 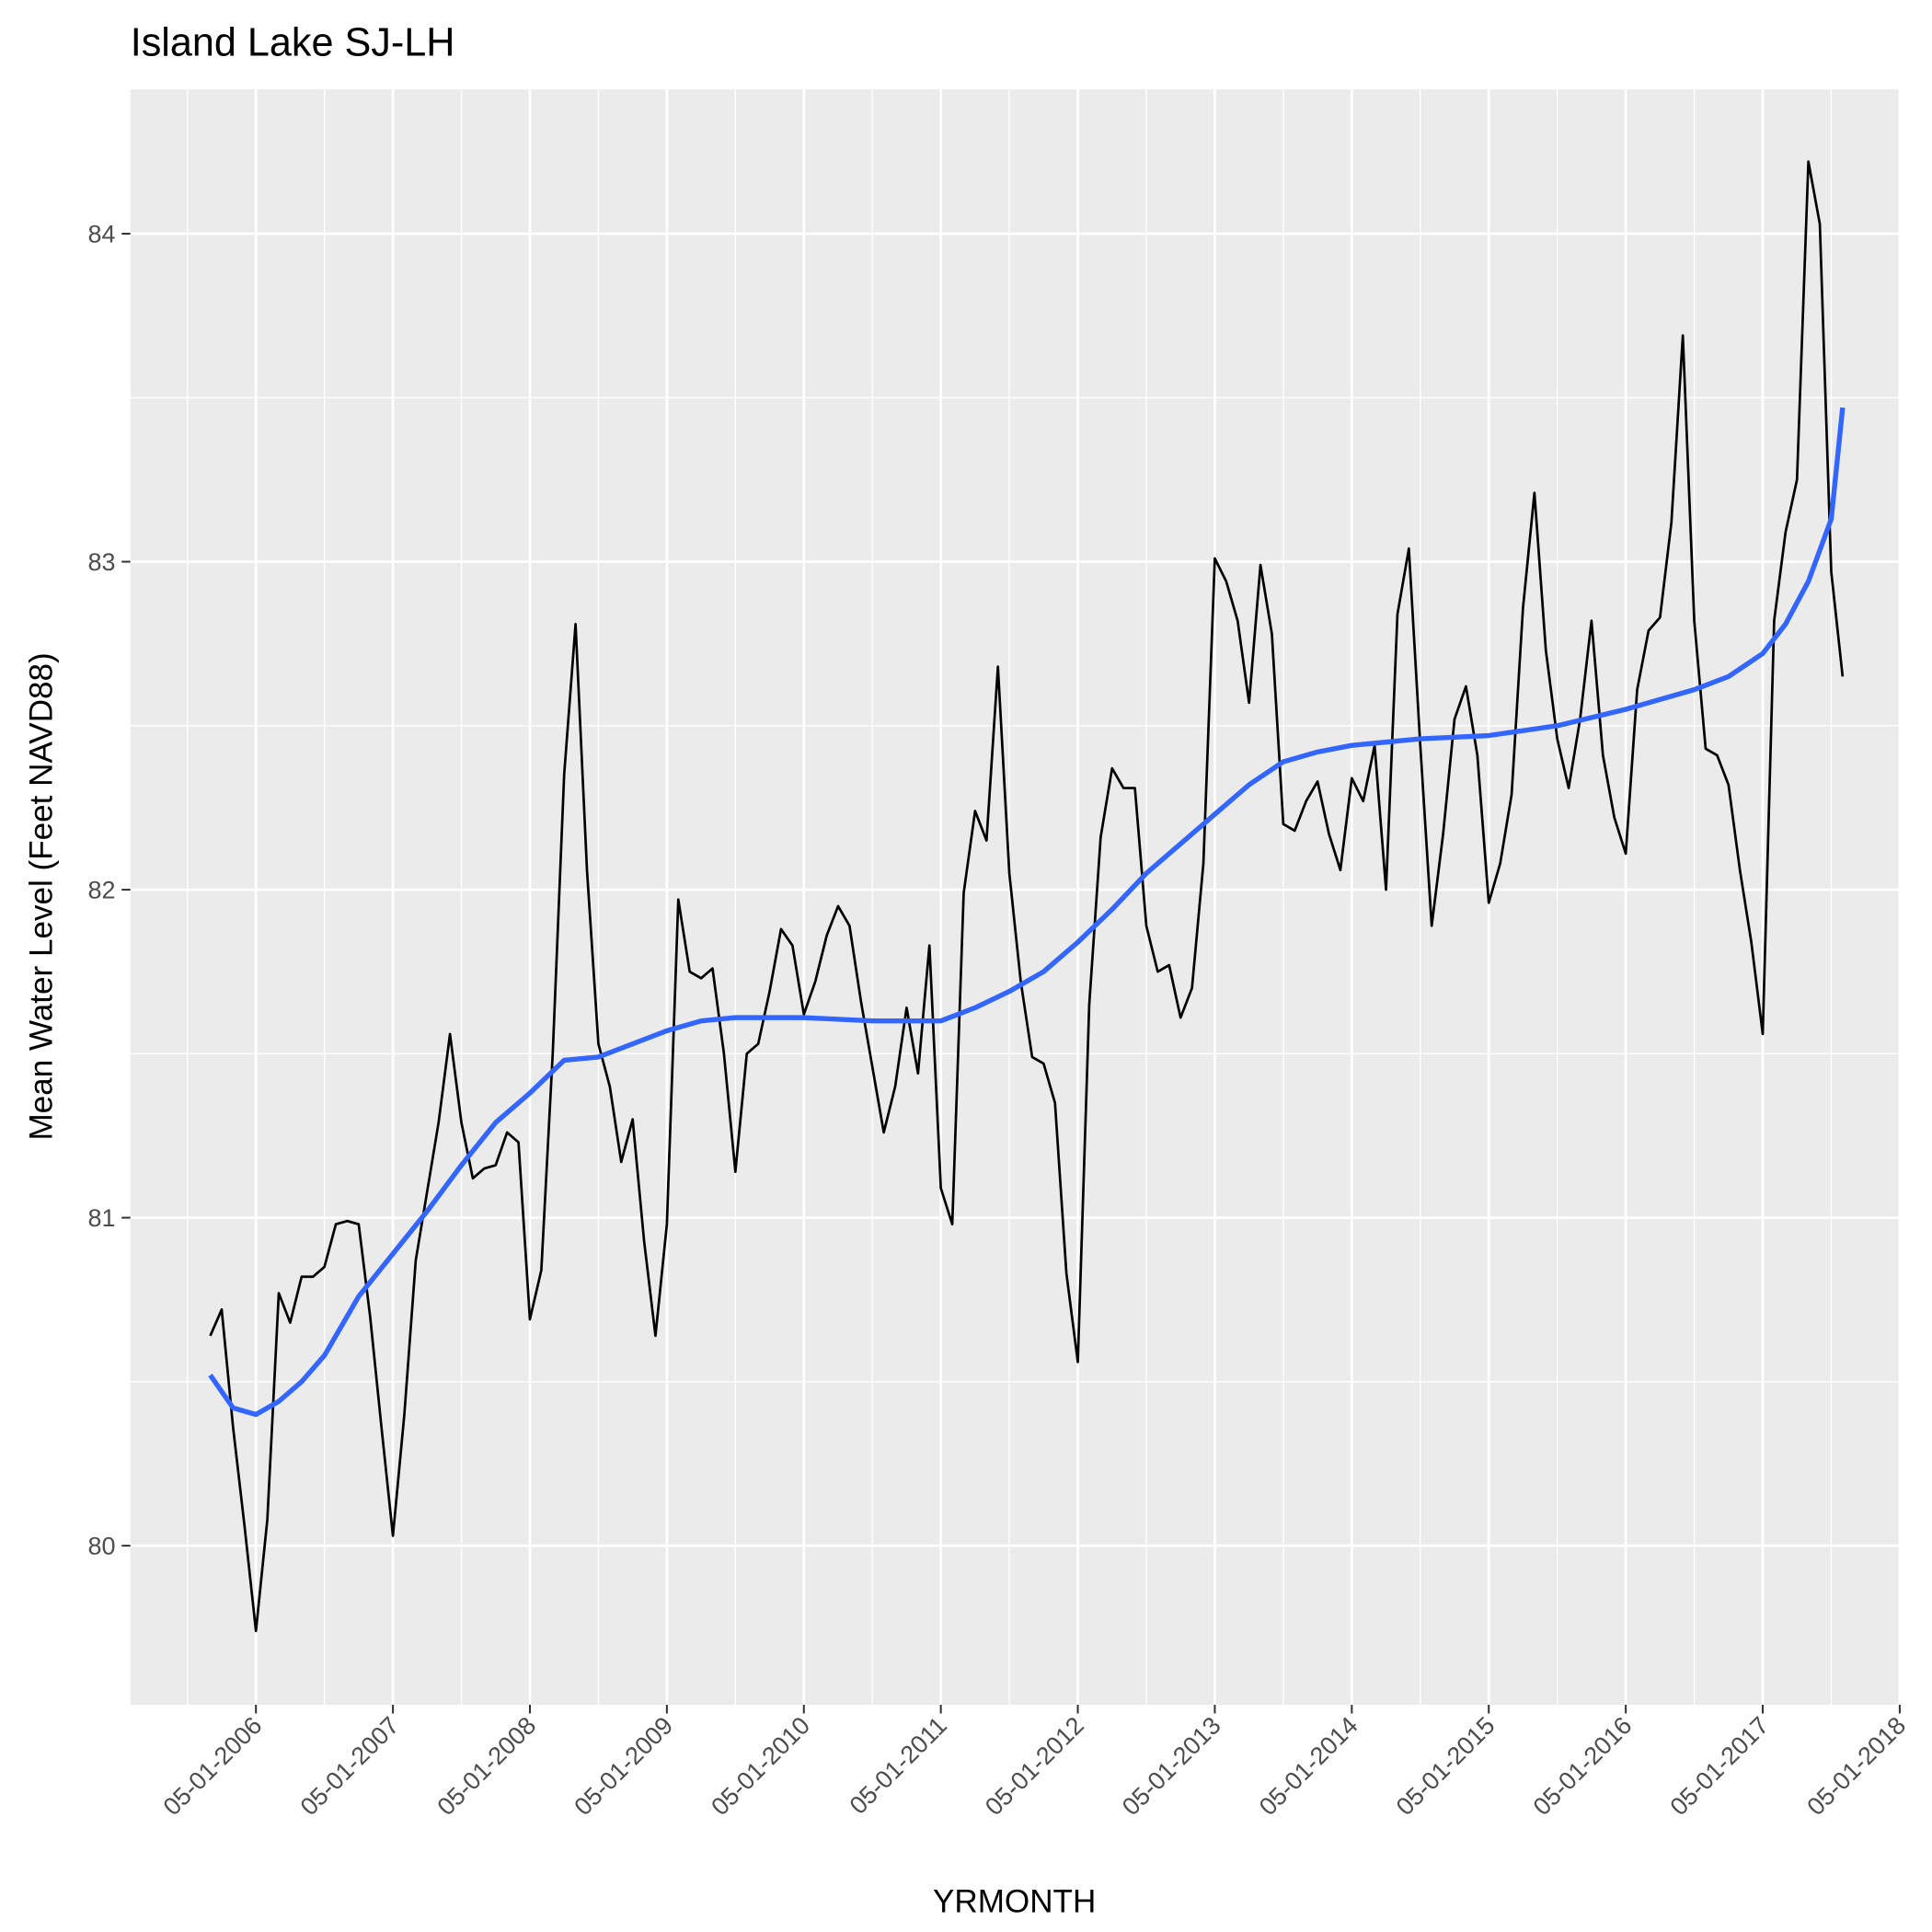 I want to click on y-tick-label: 84, so click(x=101, y=233).